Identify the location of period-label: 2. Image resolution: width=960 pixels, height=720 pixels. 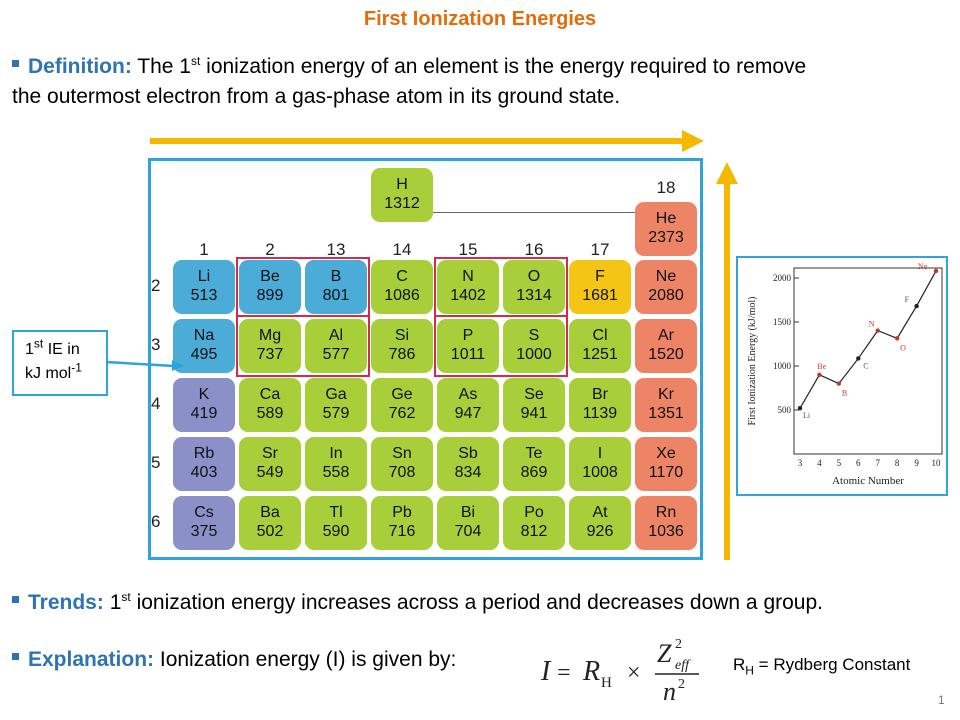
(156, 285).